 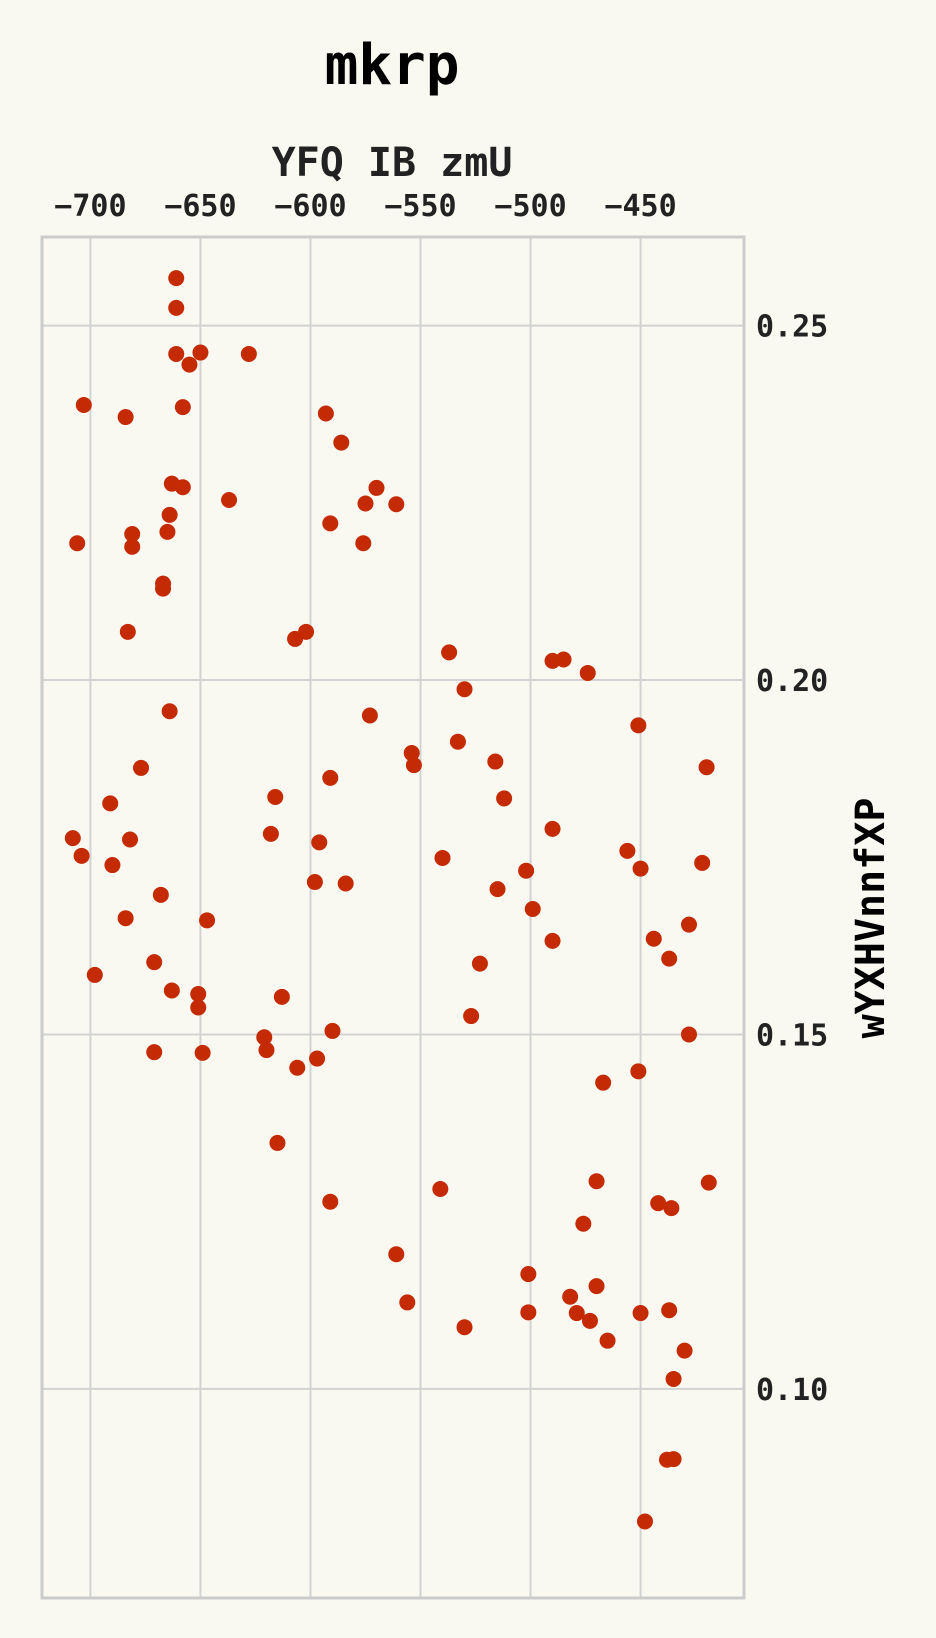 What do you see at coordinates (420, 206) in the screenshot?
I see `x-tick-label: −550` at bounding box center [420, 206].